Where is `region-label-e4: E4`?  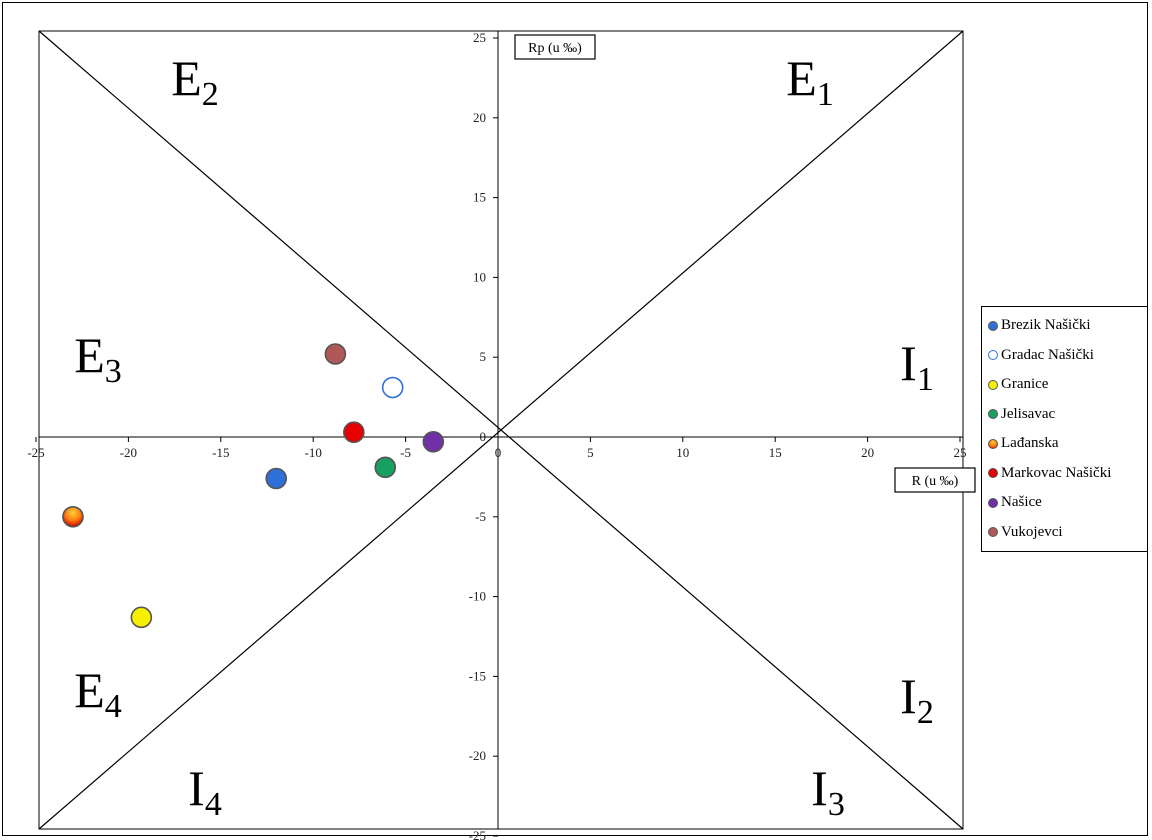
region-label-e4: E4 is located at coordinates (98, 693).